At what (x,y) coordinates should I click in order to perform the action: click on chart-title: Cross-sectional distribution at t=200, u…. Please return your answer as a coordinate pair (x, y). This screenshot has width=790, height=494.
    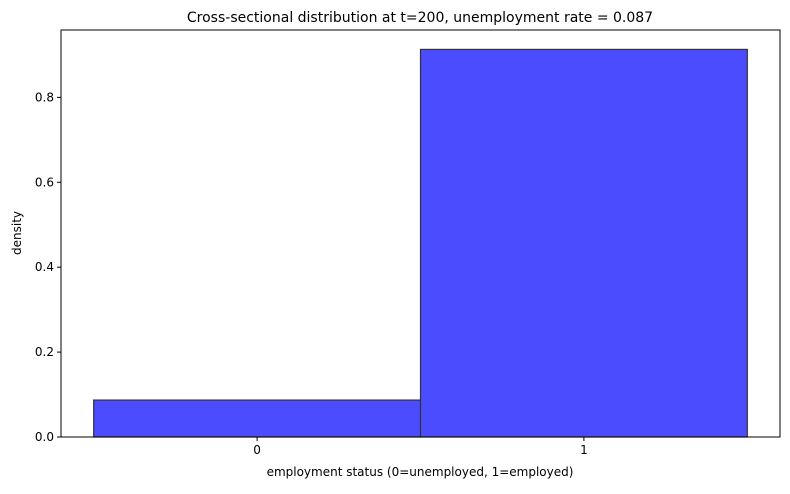
    Looking at the image, I should click on (420, 18).